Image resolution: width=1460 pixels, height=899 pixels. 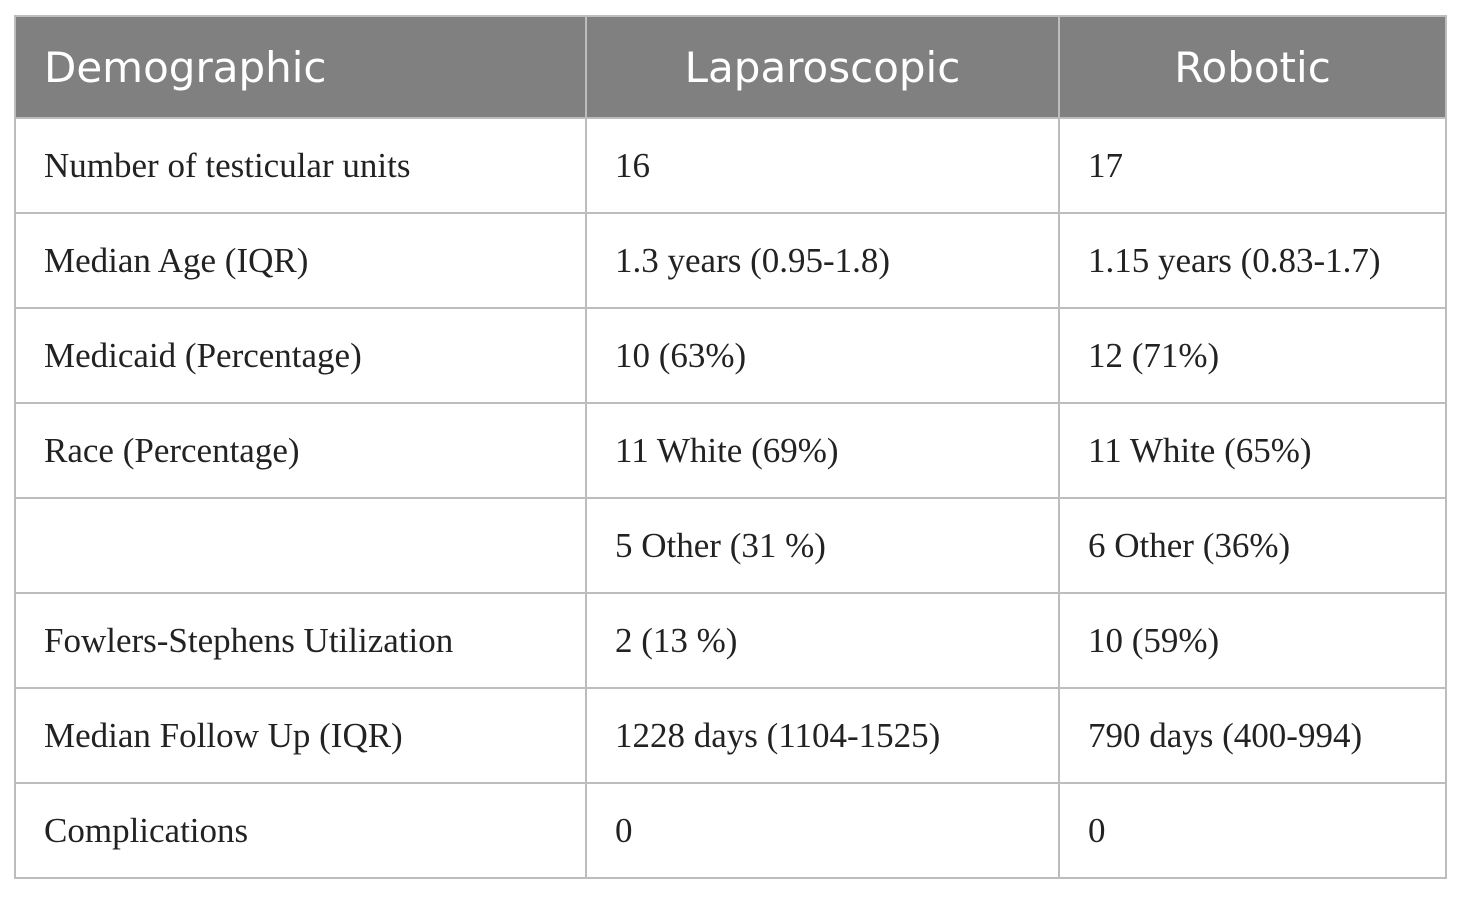 I want to click on header-row: Demographic Laparoscopic Robotic, so click(x=730, y=67).